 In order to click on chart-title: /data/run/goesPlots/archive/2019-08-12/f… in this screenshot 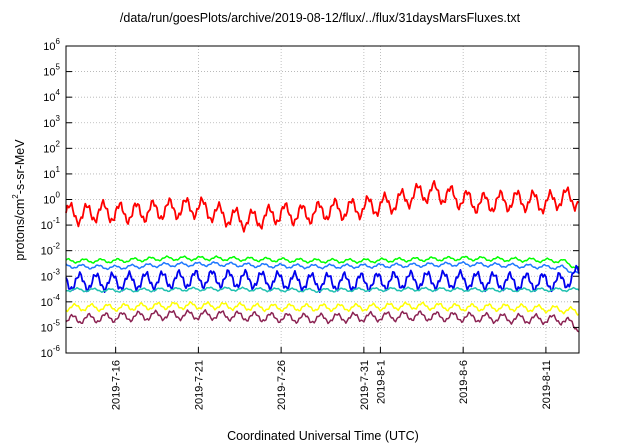, I will do `click(320, 18)`.